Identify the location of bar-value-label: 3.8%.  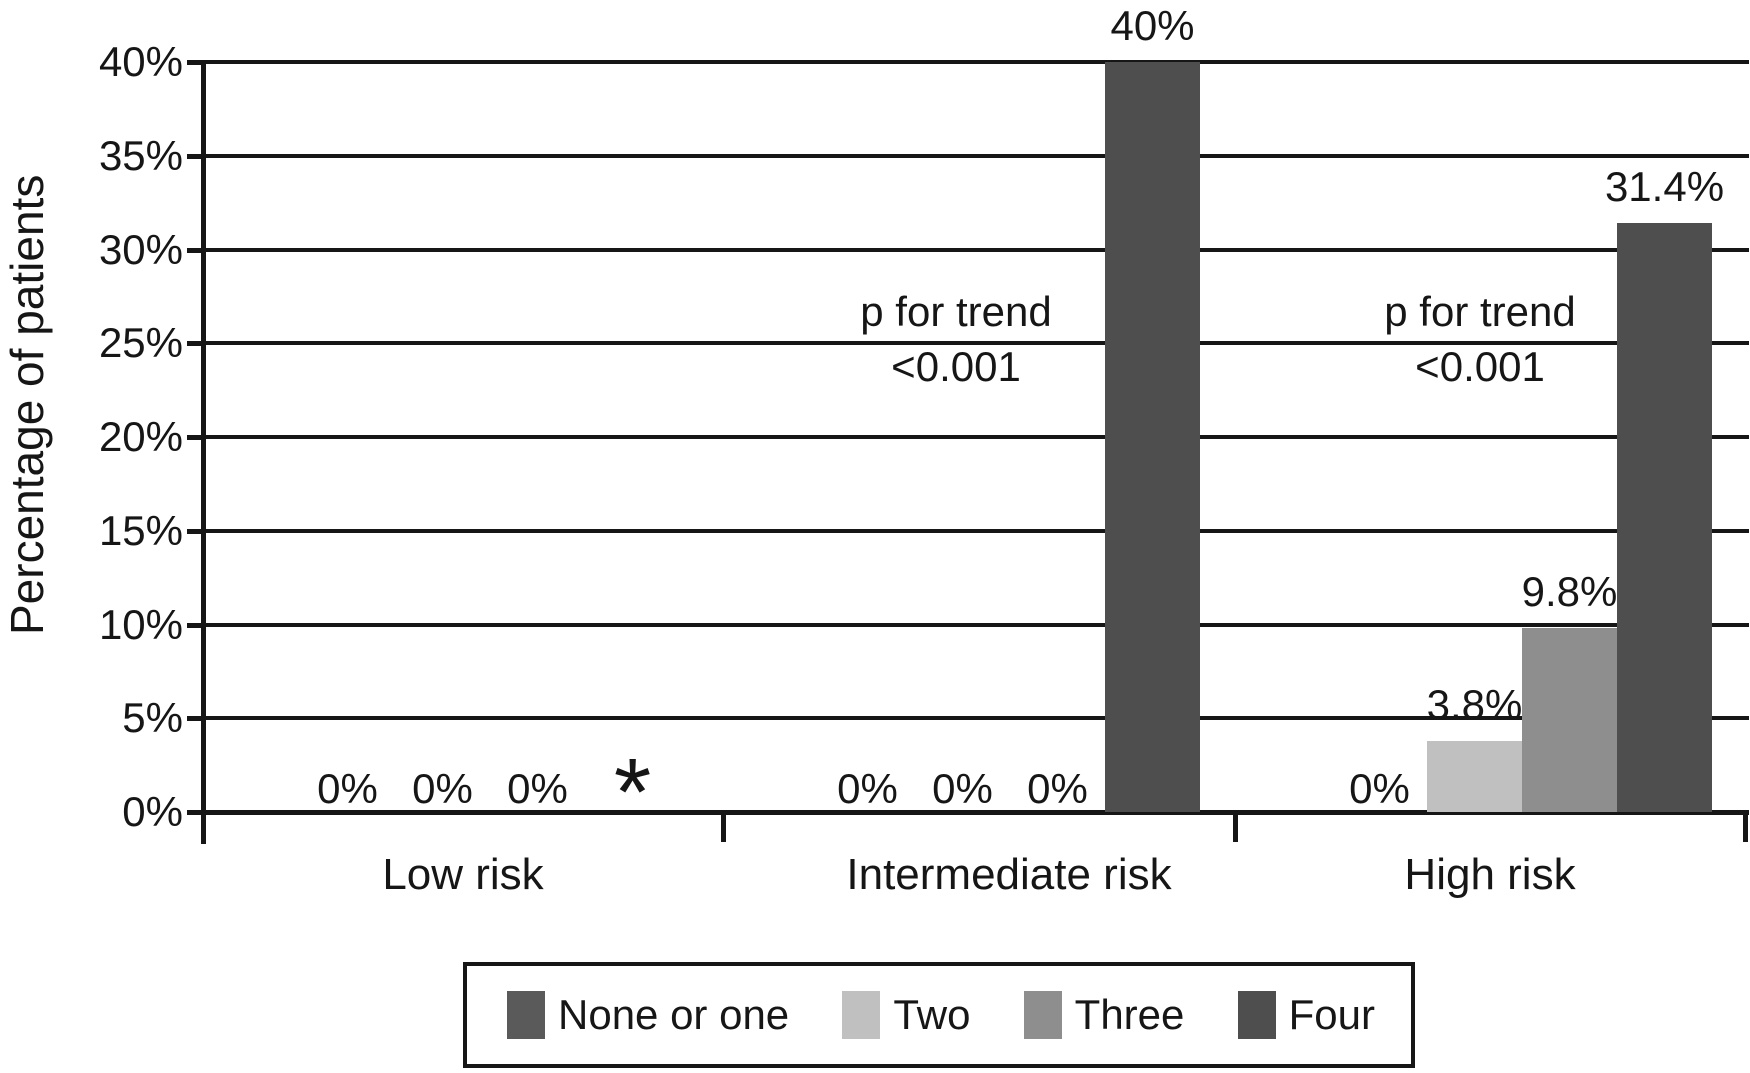
(1474, 704).